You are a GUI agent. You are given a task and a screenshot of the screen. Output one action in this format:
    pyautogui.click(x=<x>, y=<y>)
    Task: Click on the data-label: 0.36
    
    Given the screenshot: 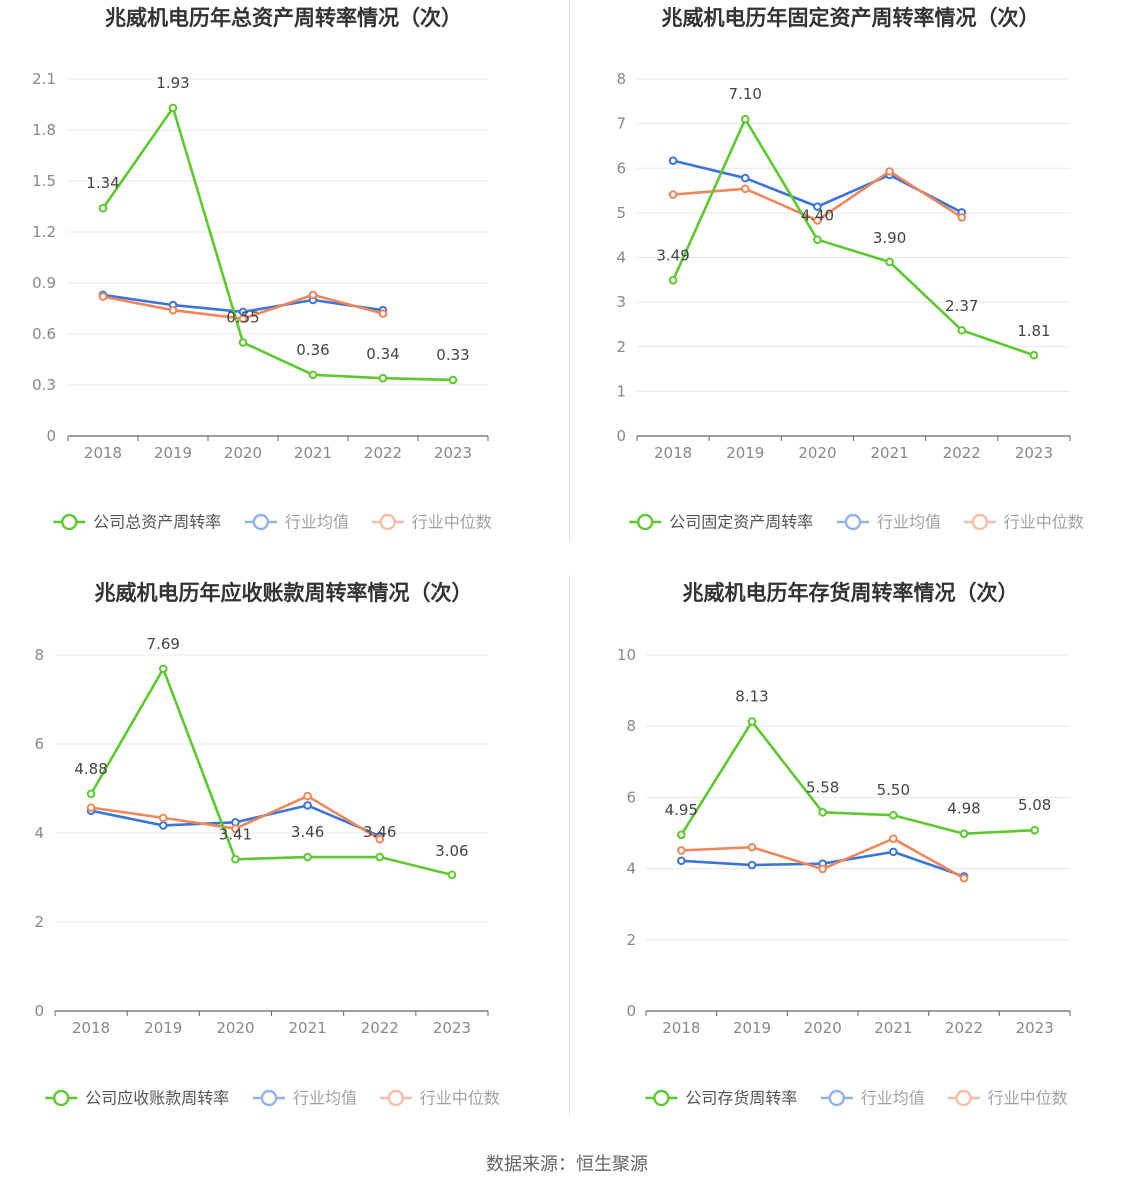 What is the action you would take?
    pyautogui.click(x=312, y=350)
    